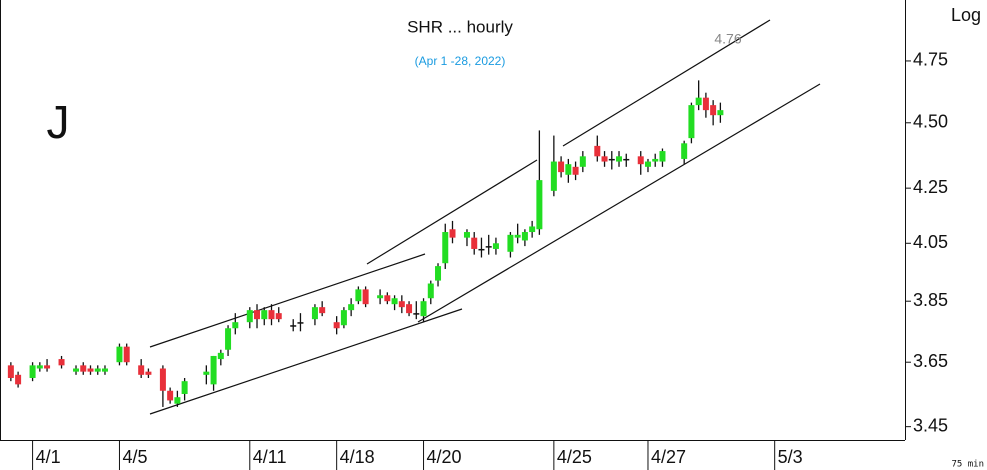 This screenshot has height=470, width=987. I want to click on x-tick-label: 4/27, so click(668, 457).